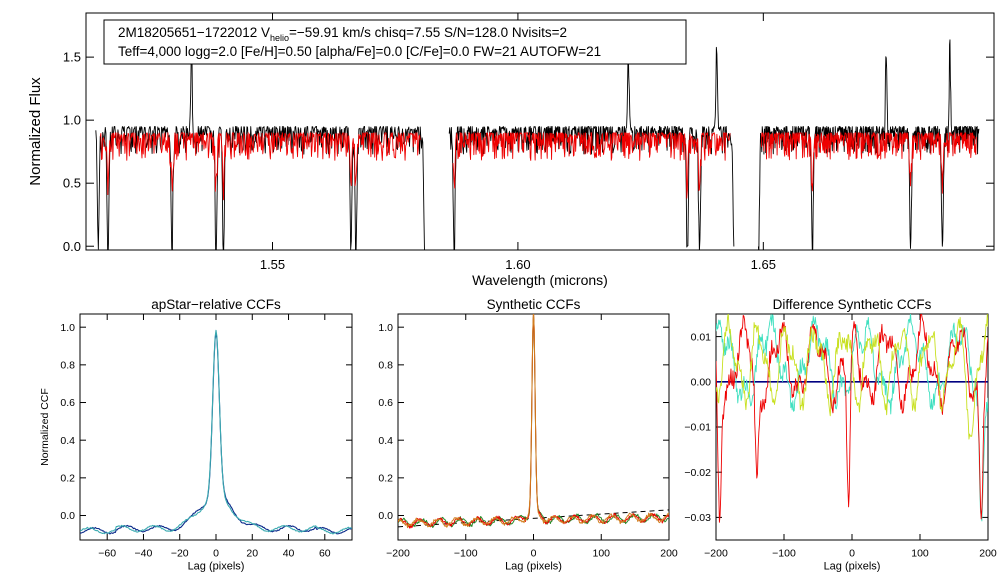 Image resolution: width=1008 pixels, height=576 pixels. Describe the element at coordinates (385, 441) in the screenshot. I see `synthetic-ccf-ytick-label: 0.4` at that location.